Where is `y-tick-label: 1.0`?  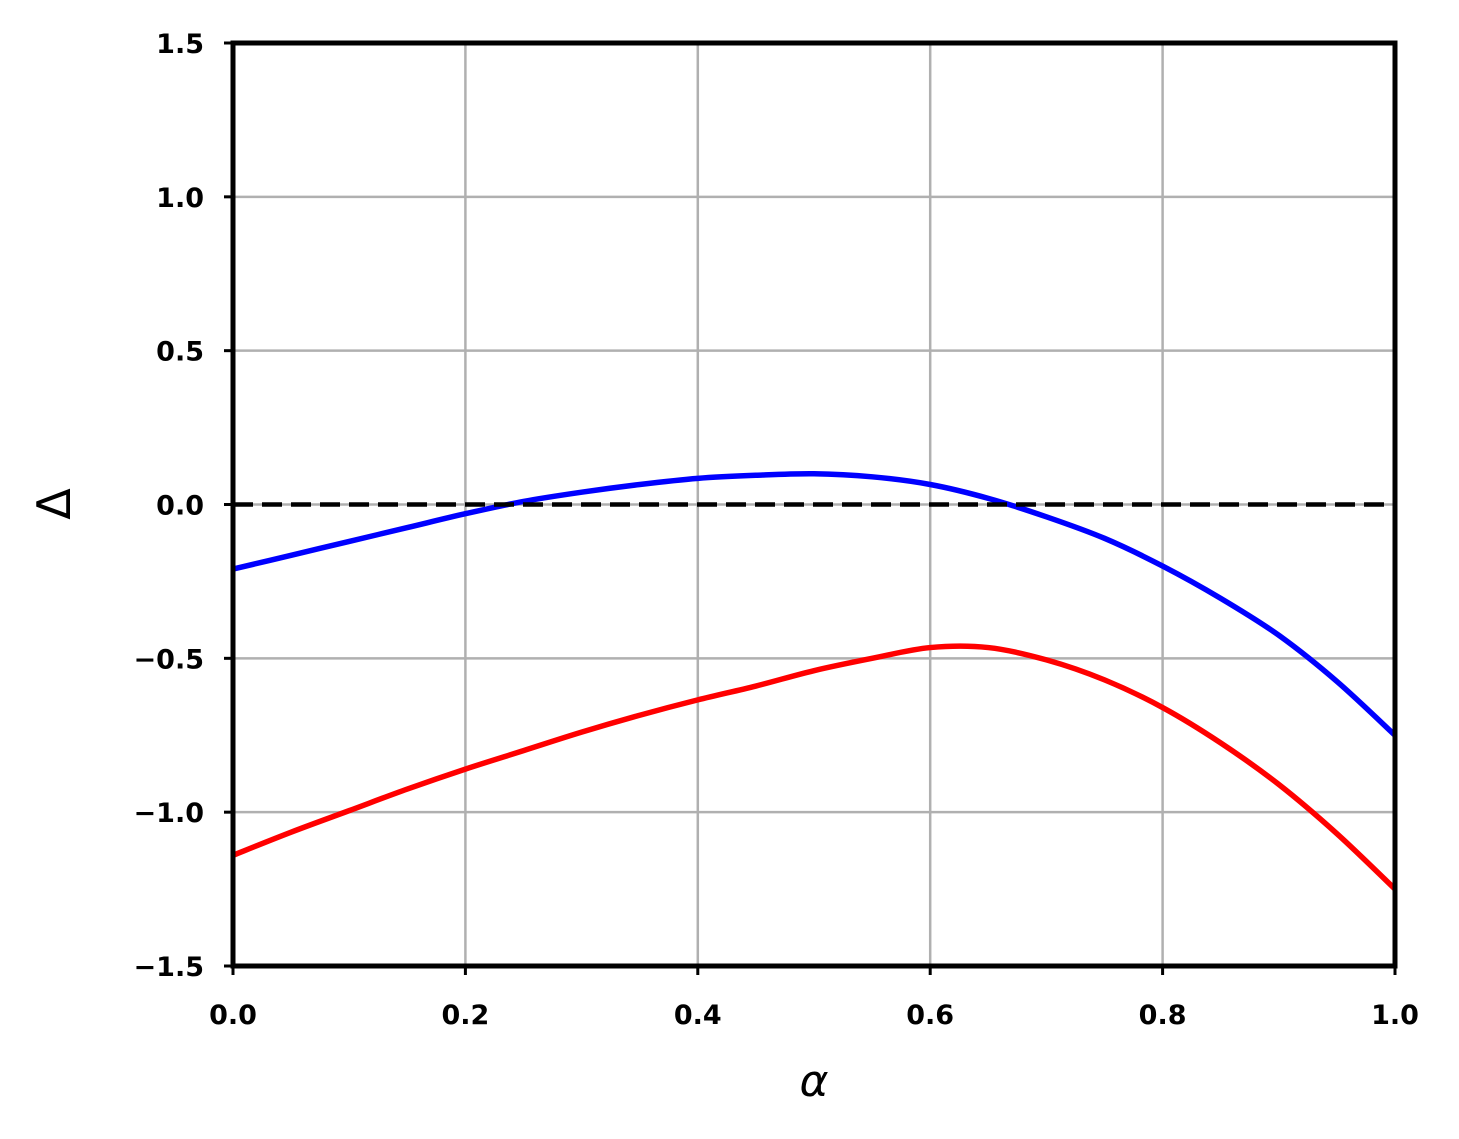
y-tick-label: 1.0 is located at coordinates (180, 198).